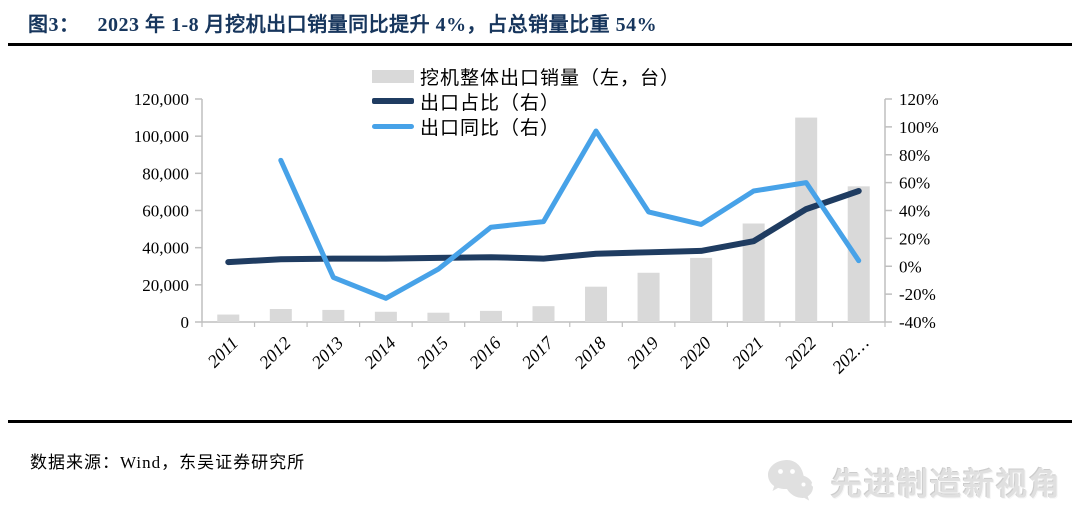 Image resolution: width=1080 pixels, height=531 pixels. I want to click on legend-item-export-volume: 挖机整体出口销量（左，台）, so click(526, 76).